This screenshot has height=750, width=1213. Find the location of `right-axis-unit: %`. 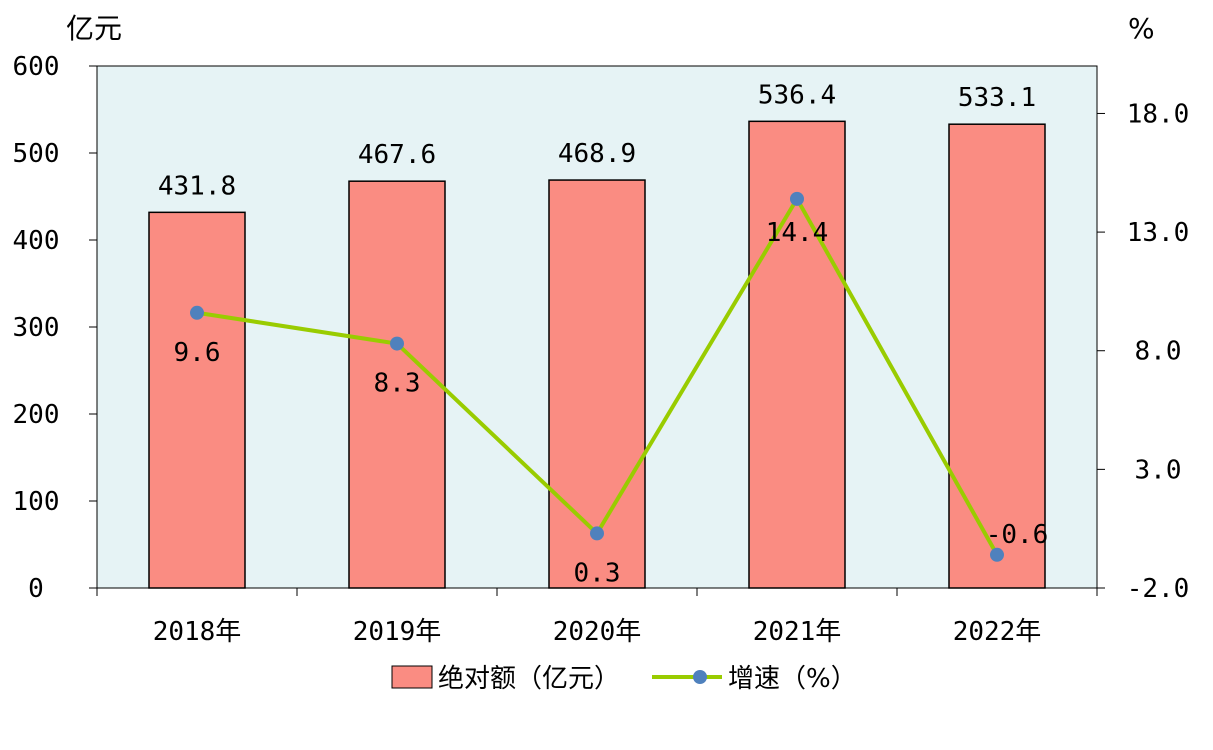

right-axis-unit: % is located at coordinates (1141, 28).